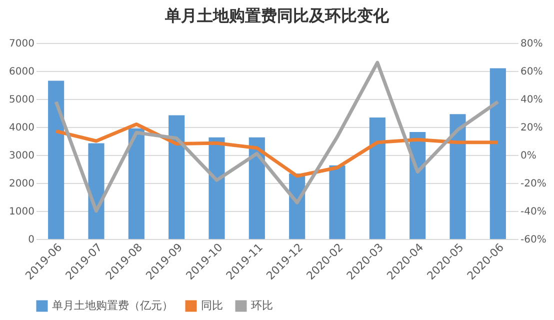  I want to click on y2-tick-label: -40%, so click(533, 212).